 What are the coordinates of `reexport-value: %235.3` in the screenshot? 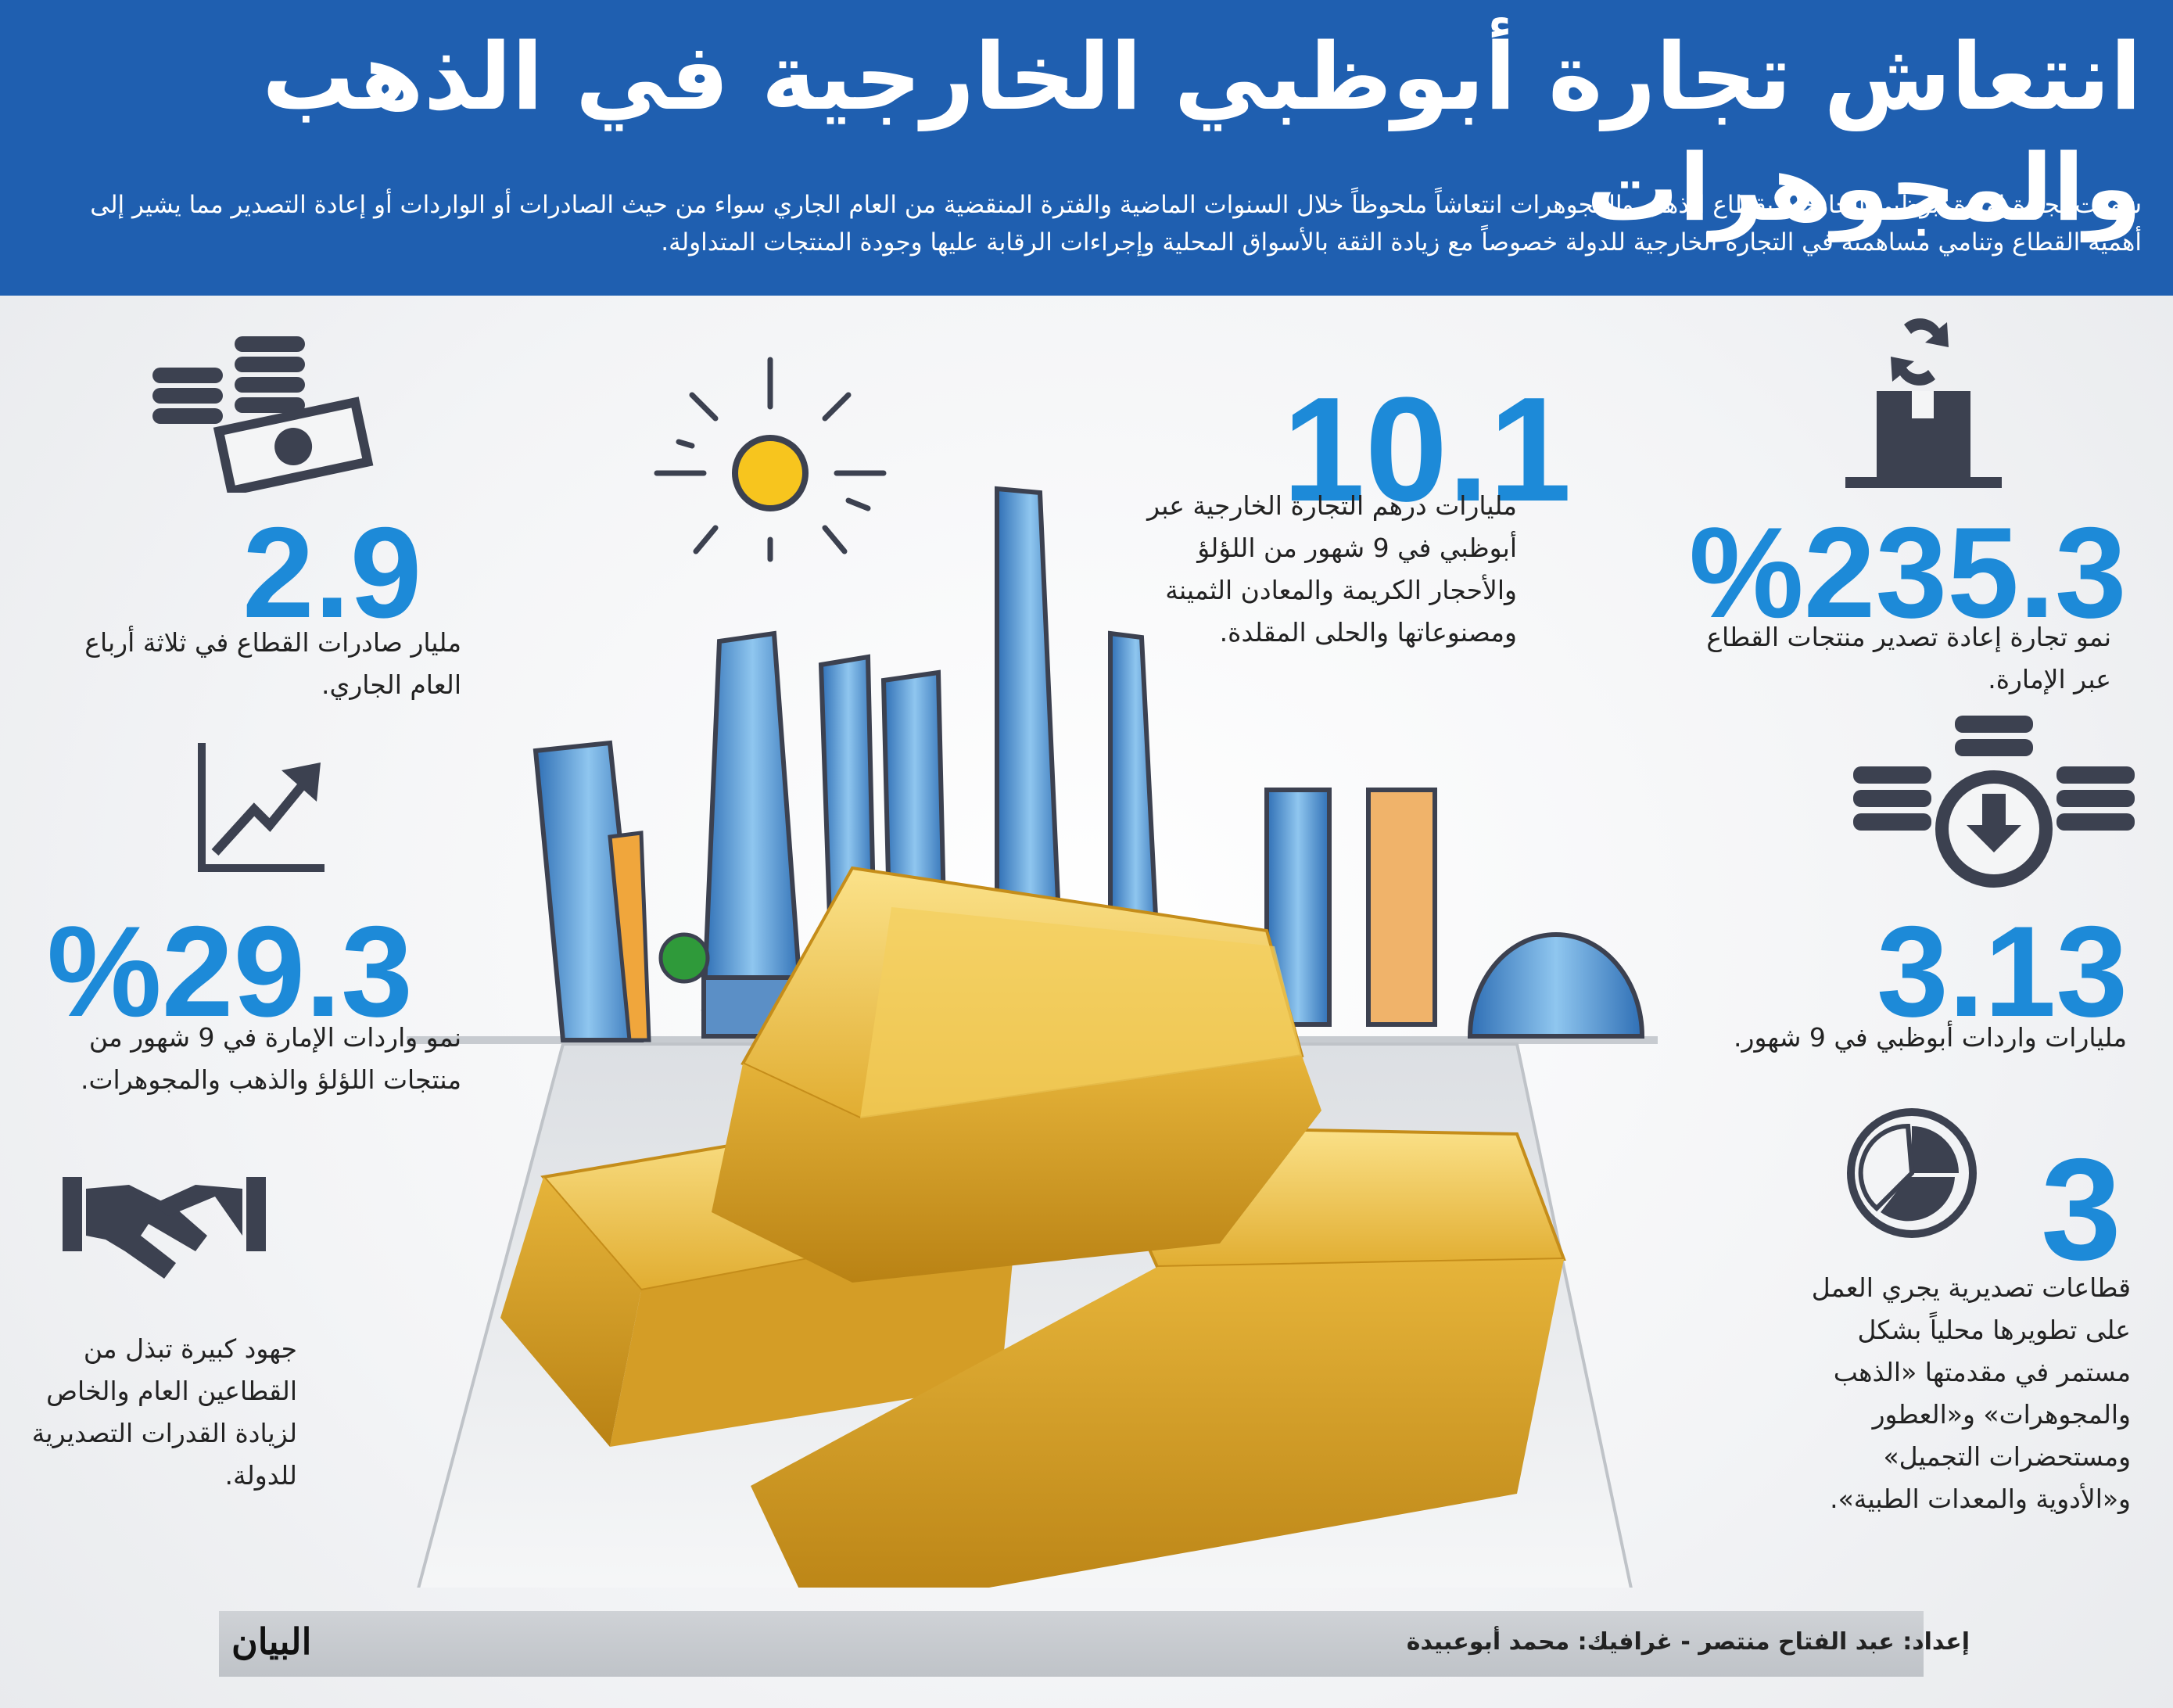 It's located at (1908, 573).